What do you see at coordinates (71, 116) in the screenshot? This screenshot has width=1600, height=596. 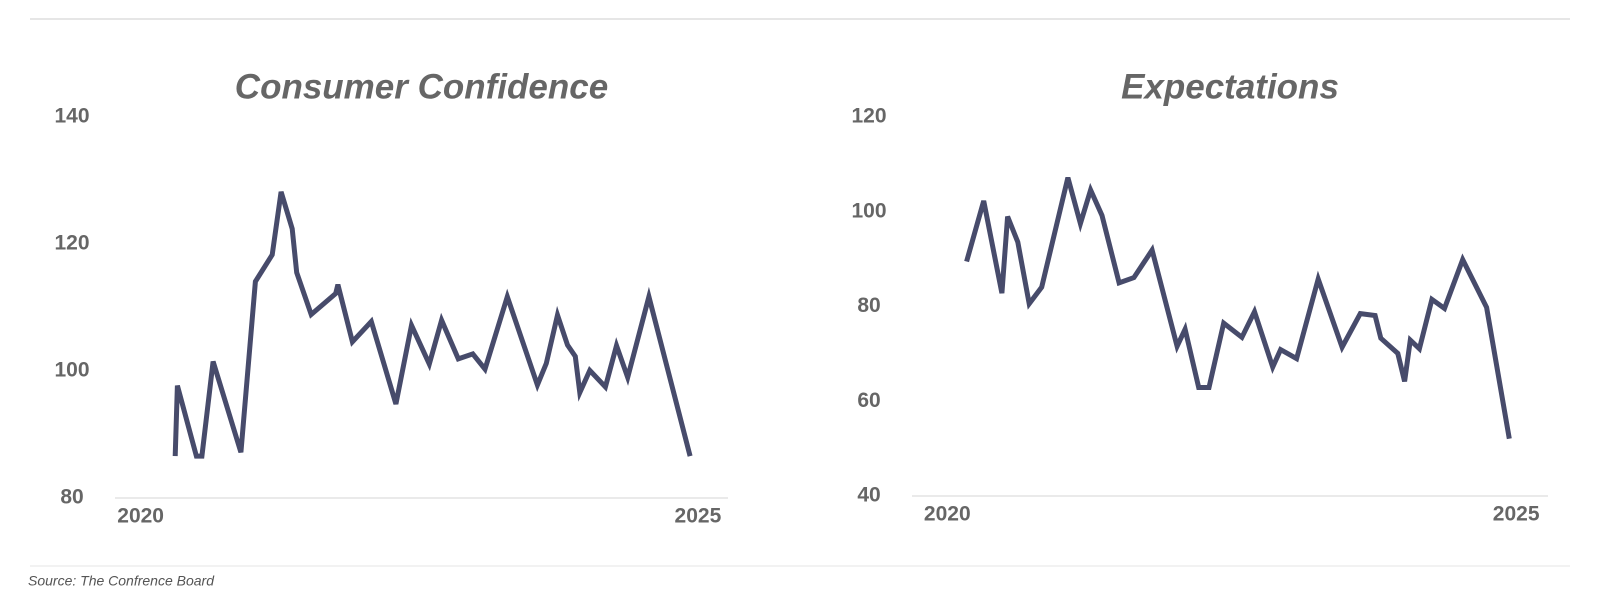 I see `y-tick-label: 140` at bounding box center [71, 116].